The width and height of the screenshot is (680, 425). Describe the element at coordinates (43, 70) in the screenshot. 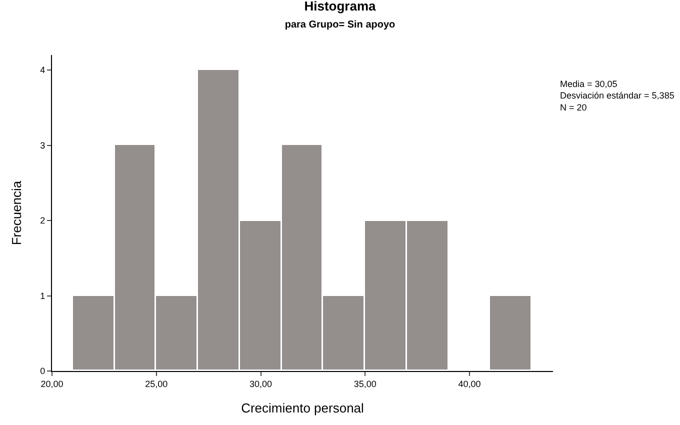

I see `y-tick-label: 4` at that location.